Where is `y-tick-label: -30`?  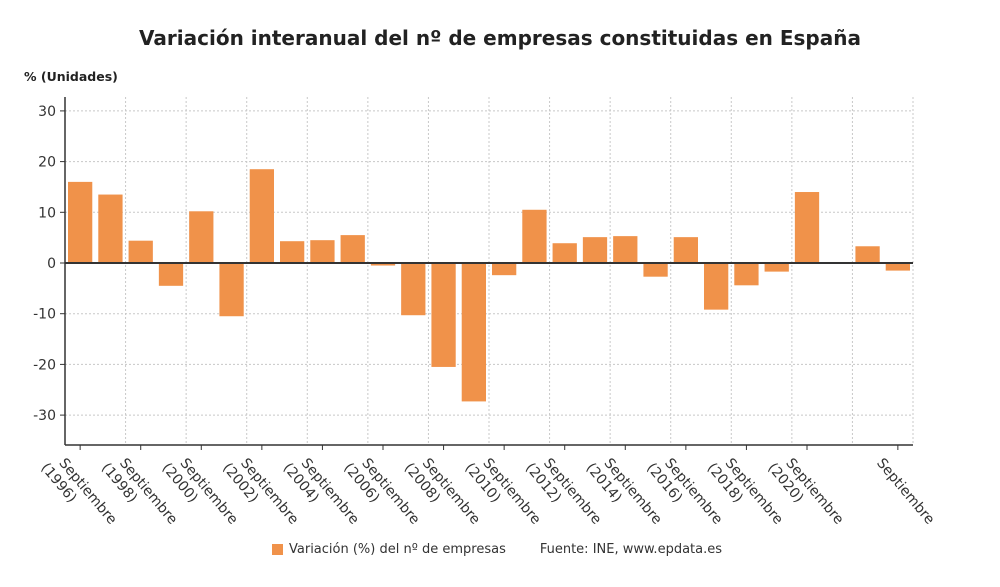 y-tick-label: -30 is located at coordinates (44, 416).